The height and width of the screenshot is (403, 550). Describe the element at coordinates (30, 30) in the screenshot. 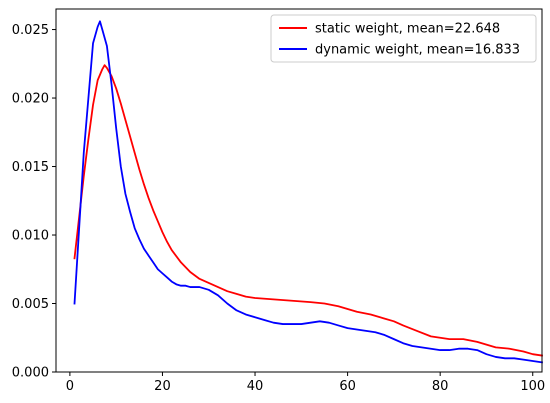

I see `y-tick-label: 0.025` at that location.